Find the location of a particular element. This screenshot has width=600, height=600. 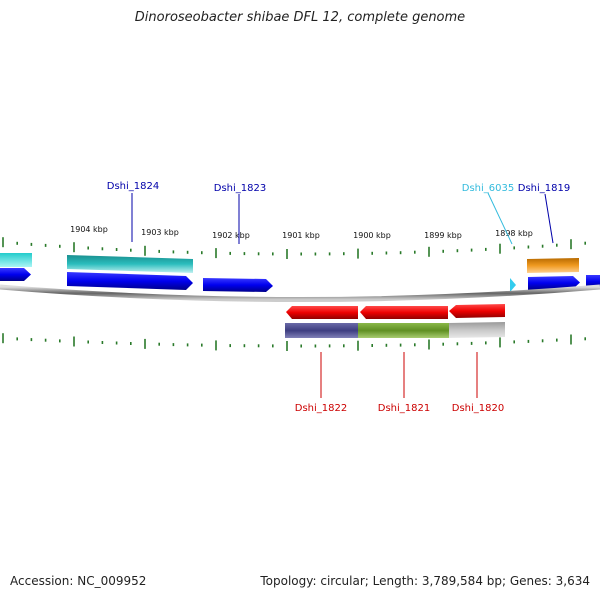

gene-label-dshi-1821: Dshi_1821 is located at coordinates (404, 408).